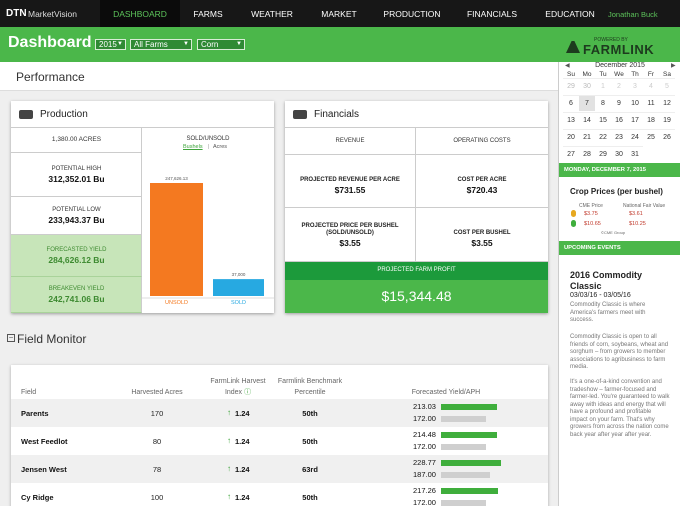 This screenshot has width=680, height=506. Describe the element at coordinates (619, 137) in the screenshot. I see `calendar-day: 23` at that location.